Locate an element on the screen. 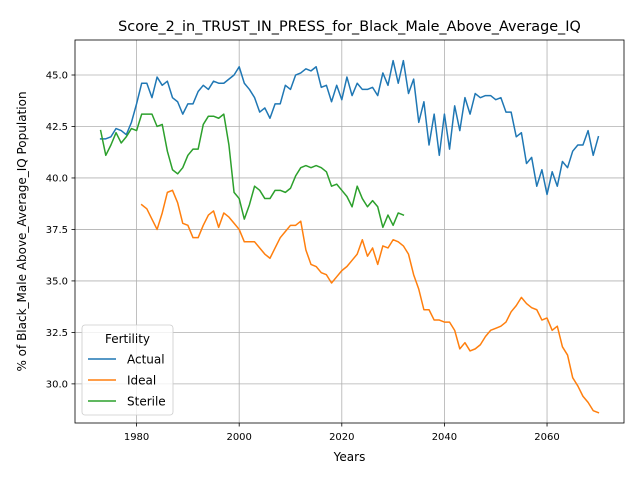  legend-box is located at coordinates (127, 370).